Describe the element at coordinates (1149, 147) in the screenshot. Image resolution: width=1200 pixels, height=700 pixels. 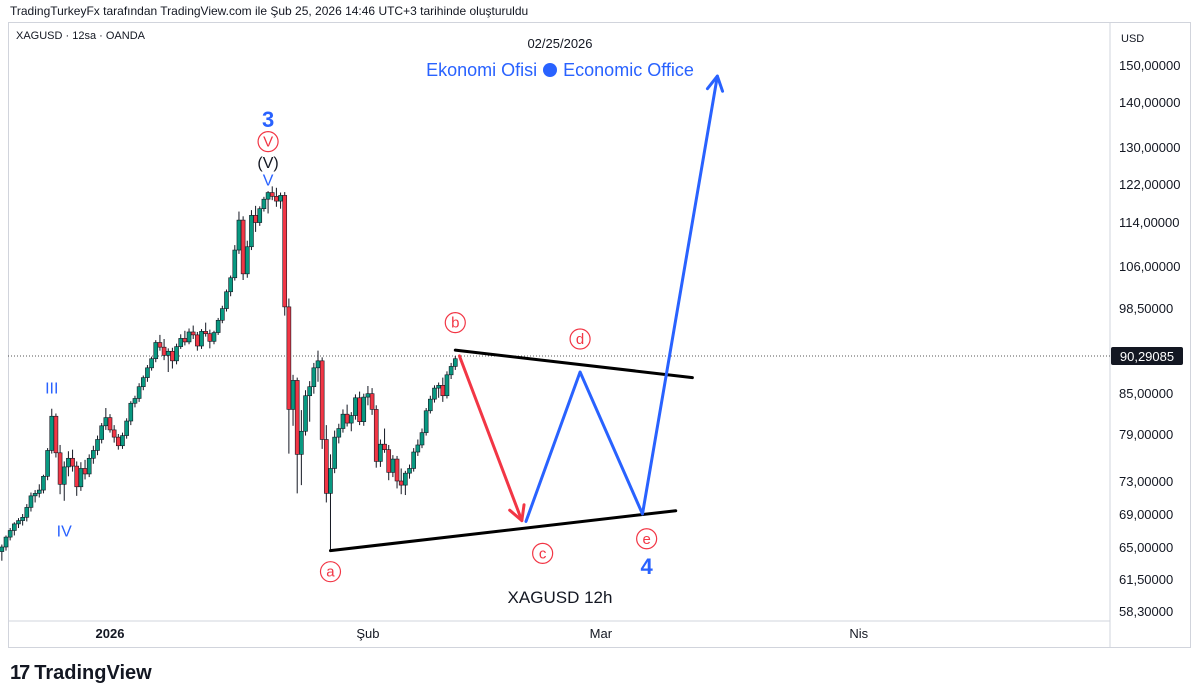
I see `price-tick-label: 130,00000` at that location.